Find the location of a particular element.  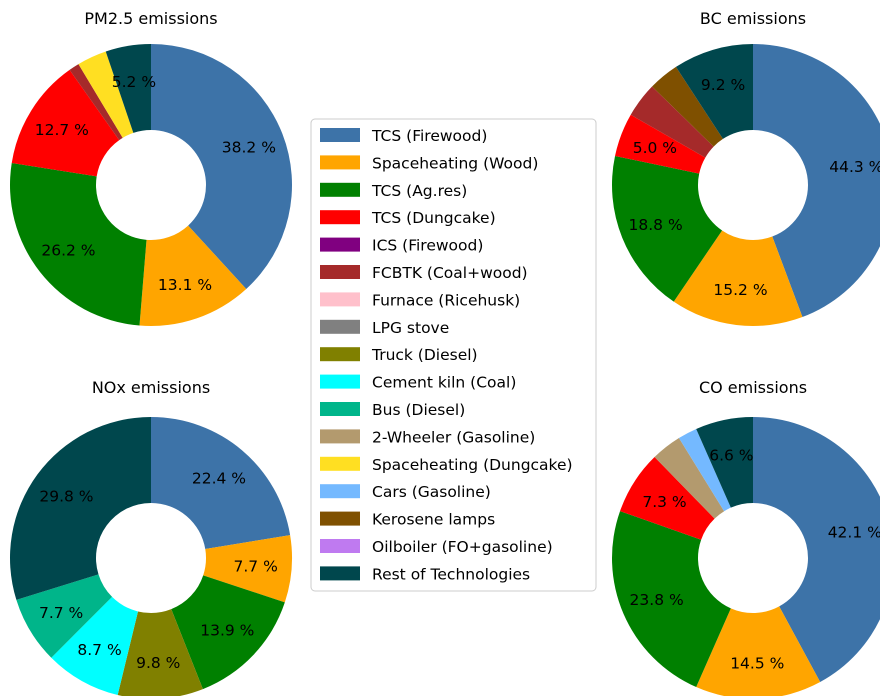

slice-label: 38.2 % is located at coordinates (249, 147).